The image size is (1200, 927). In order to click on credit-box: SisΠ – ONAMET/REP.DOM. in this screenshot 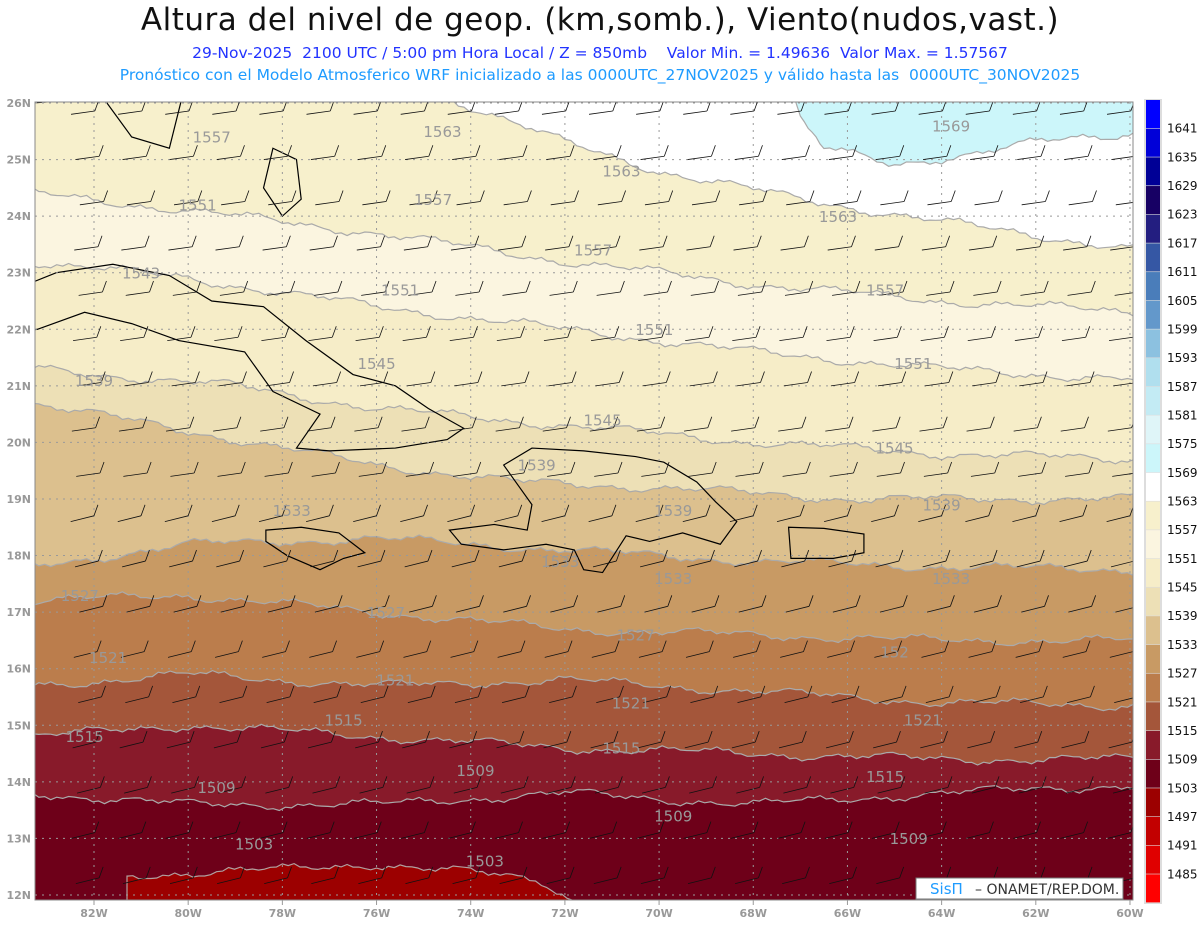, I will do `click(1019, 888)`.